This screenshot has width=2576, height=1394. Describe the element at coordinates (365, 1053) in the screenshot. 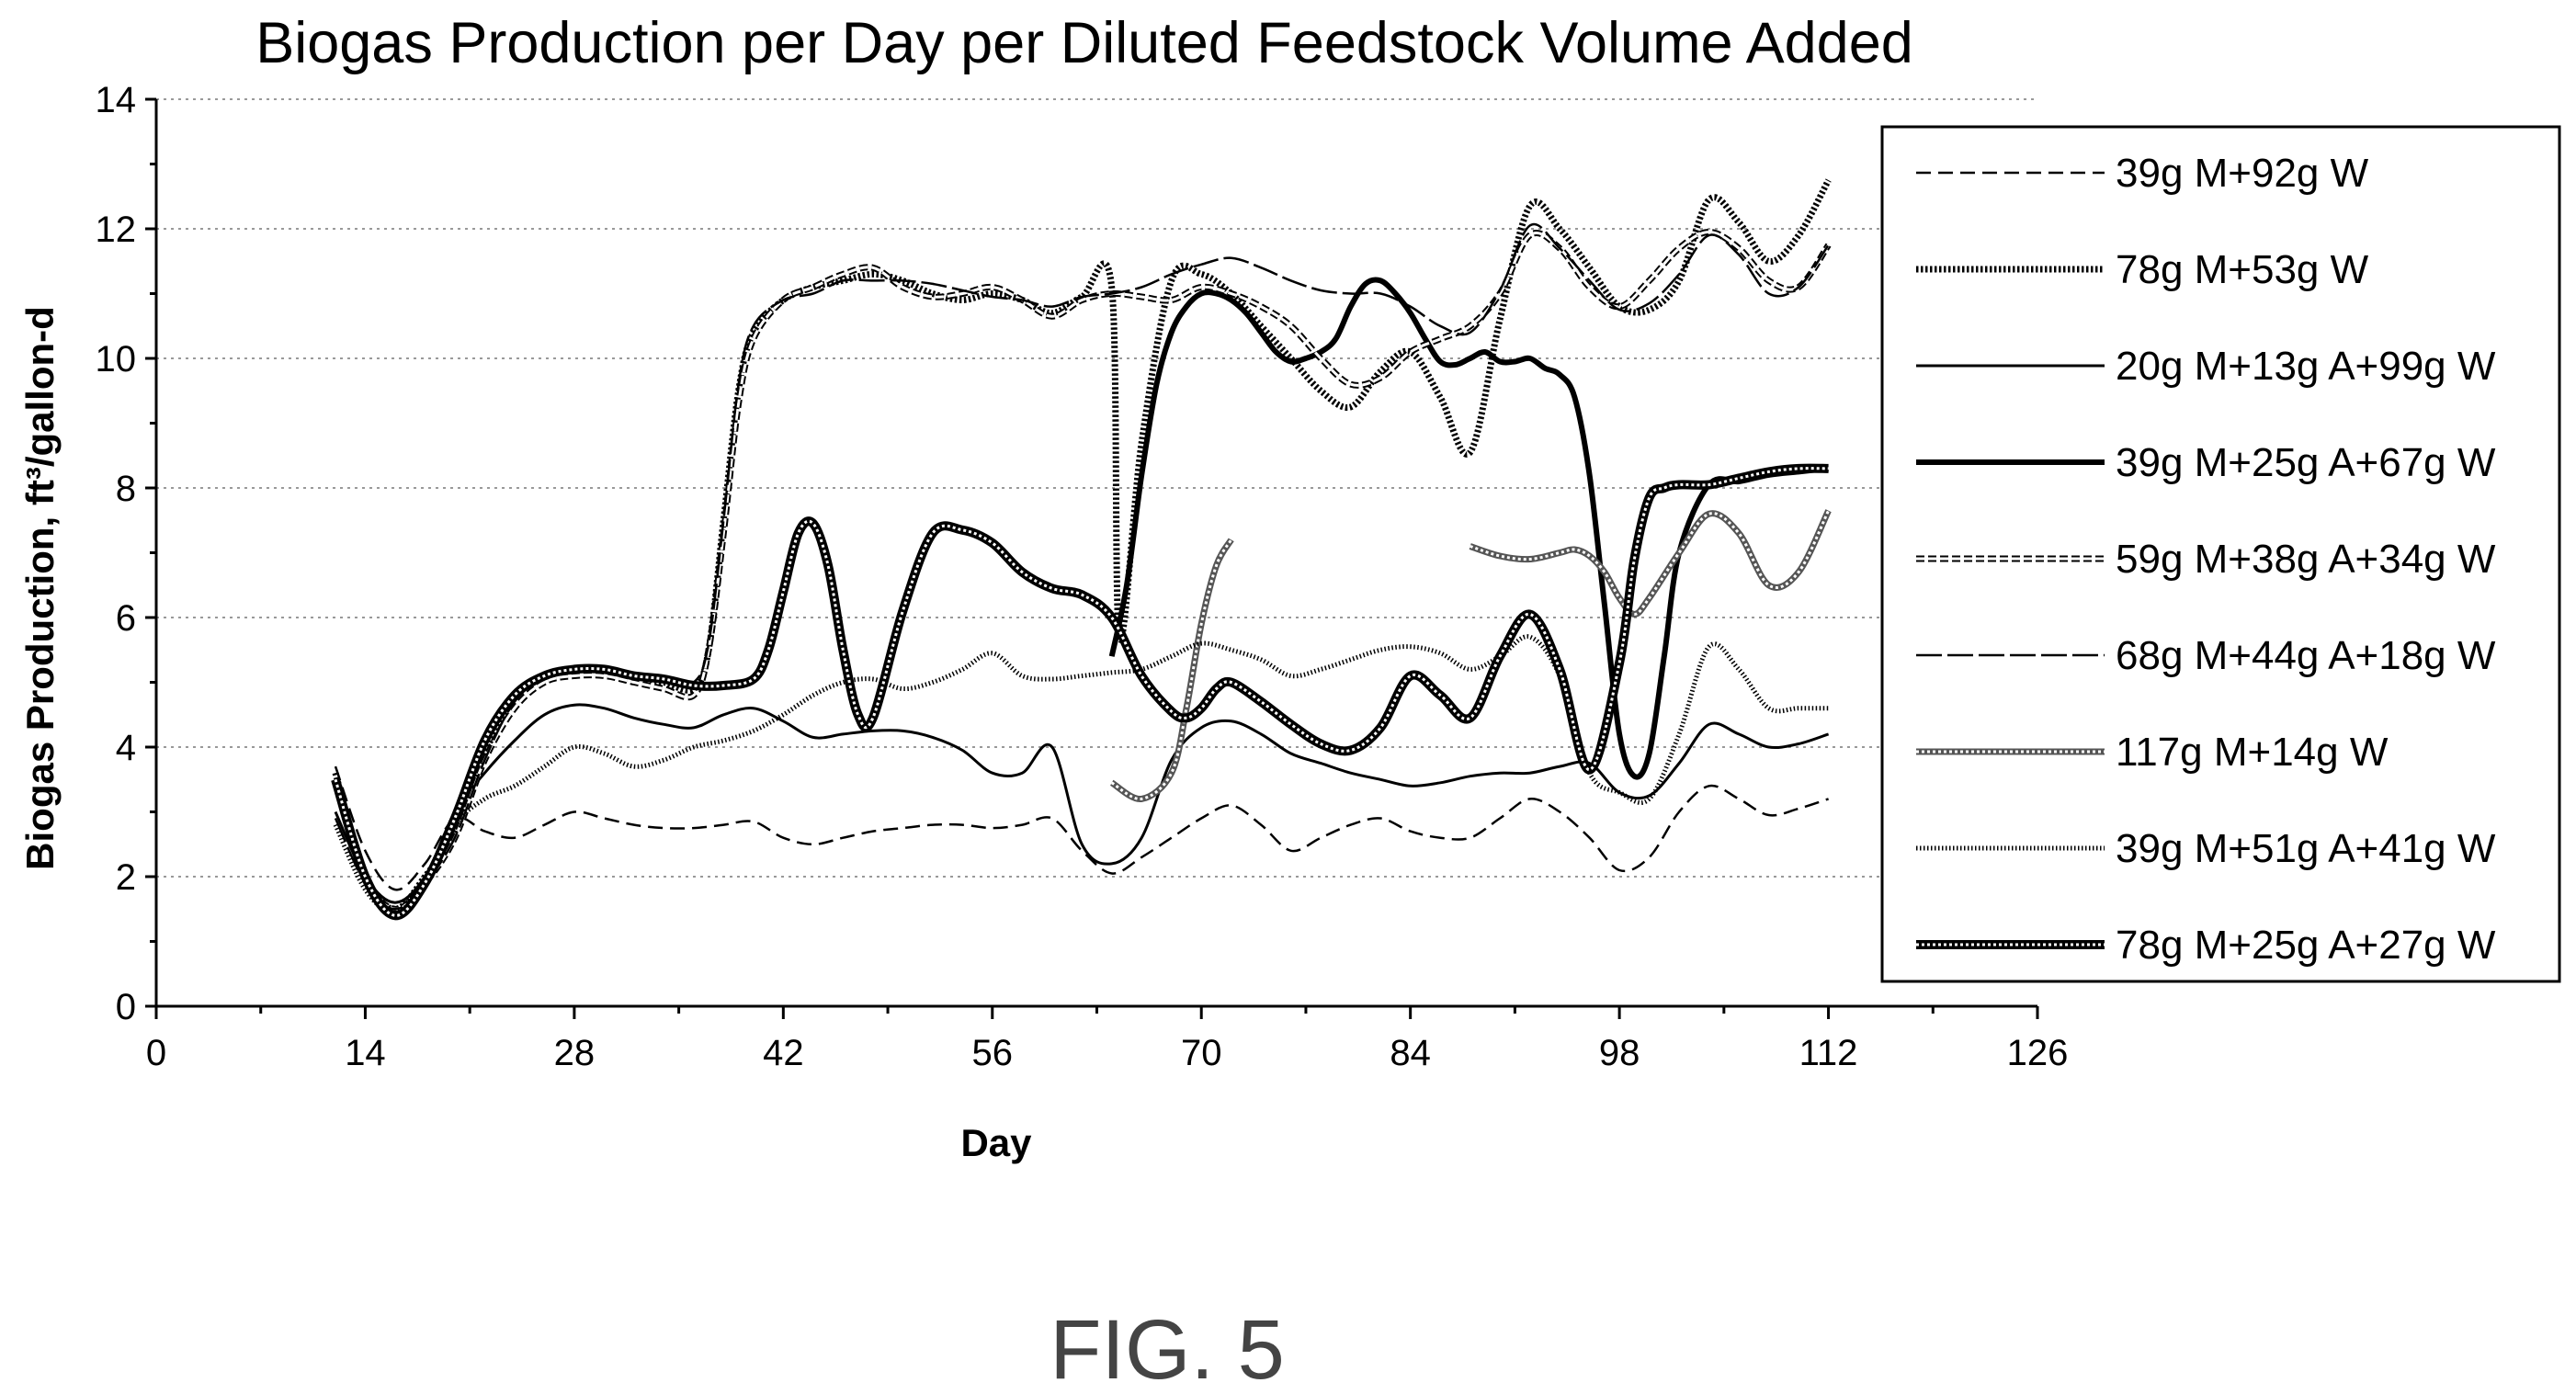

I see `x-tick-label: 14` at that location.